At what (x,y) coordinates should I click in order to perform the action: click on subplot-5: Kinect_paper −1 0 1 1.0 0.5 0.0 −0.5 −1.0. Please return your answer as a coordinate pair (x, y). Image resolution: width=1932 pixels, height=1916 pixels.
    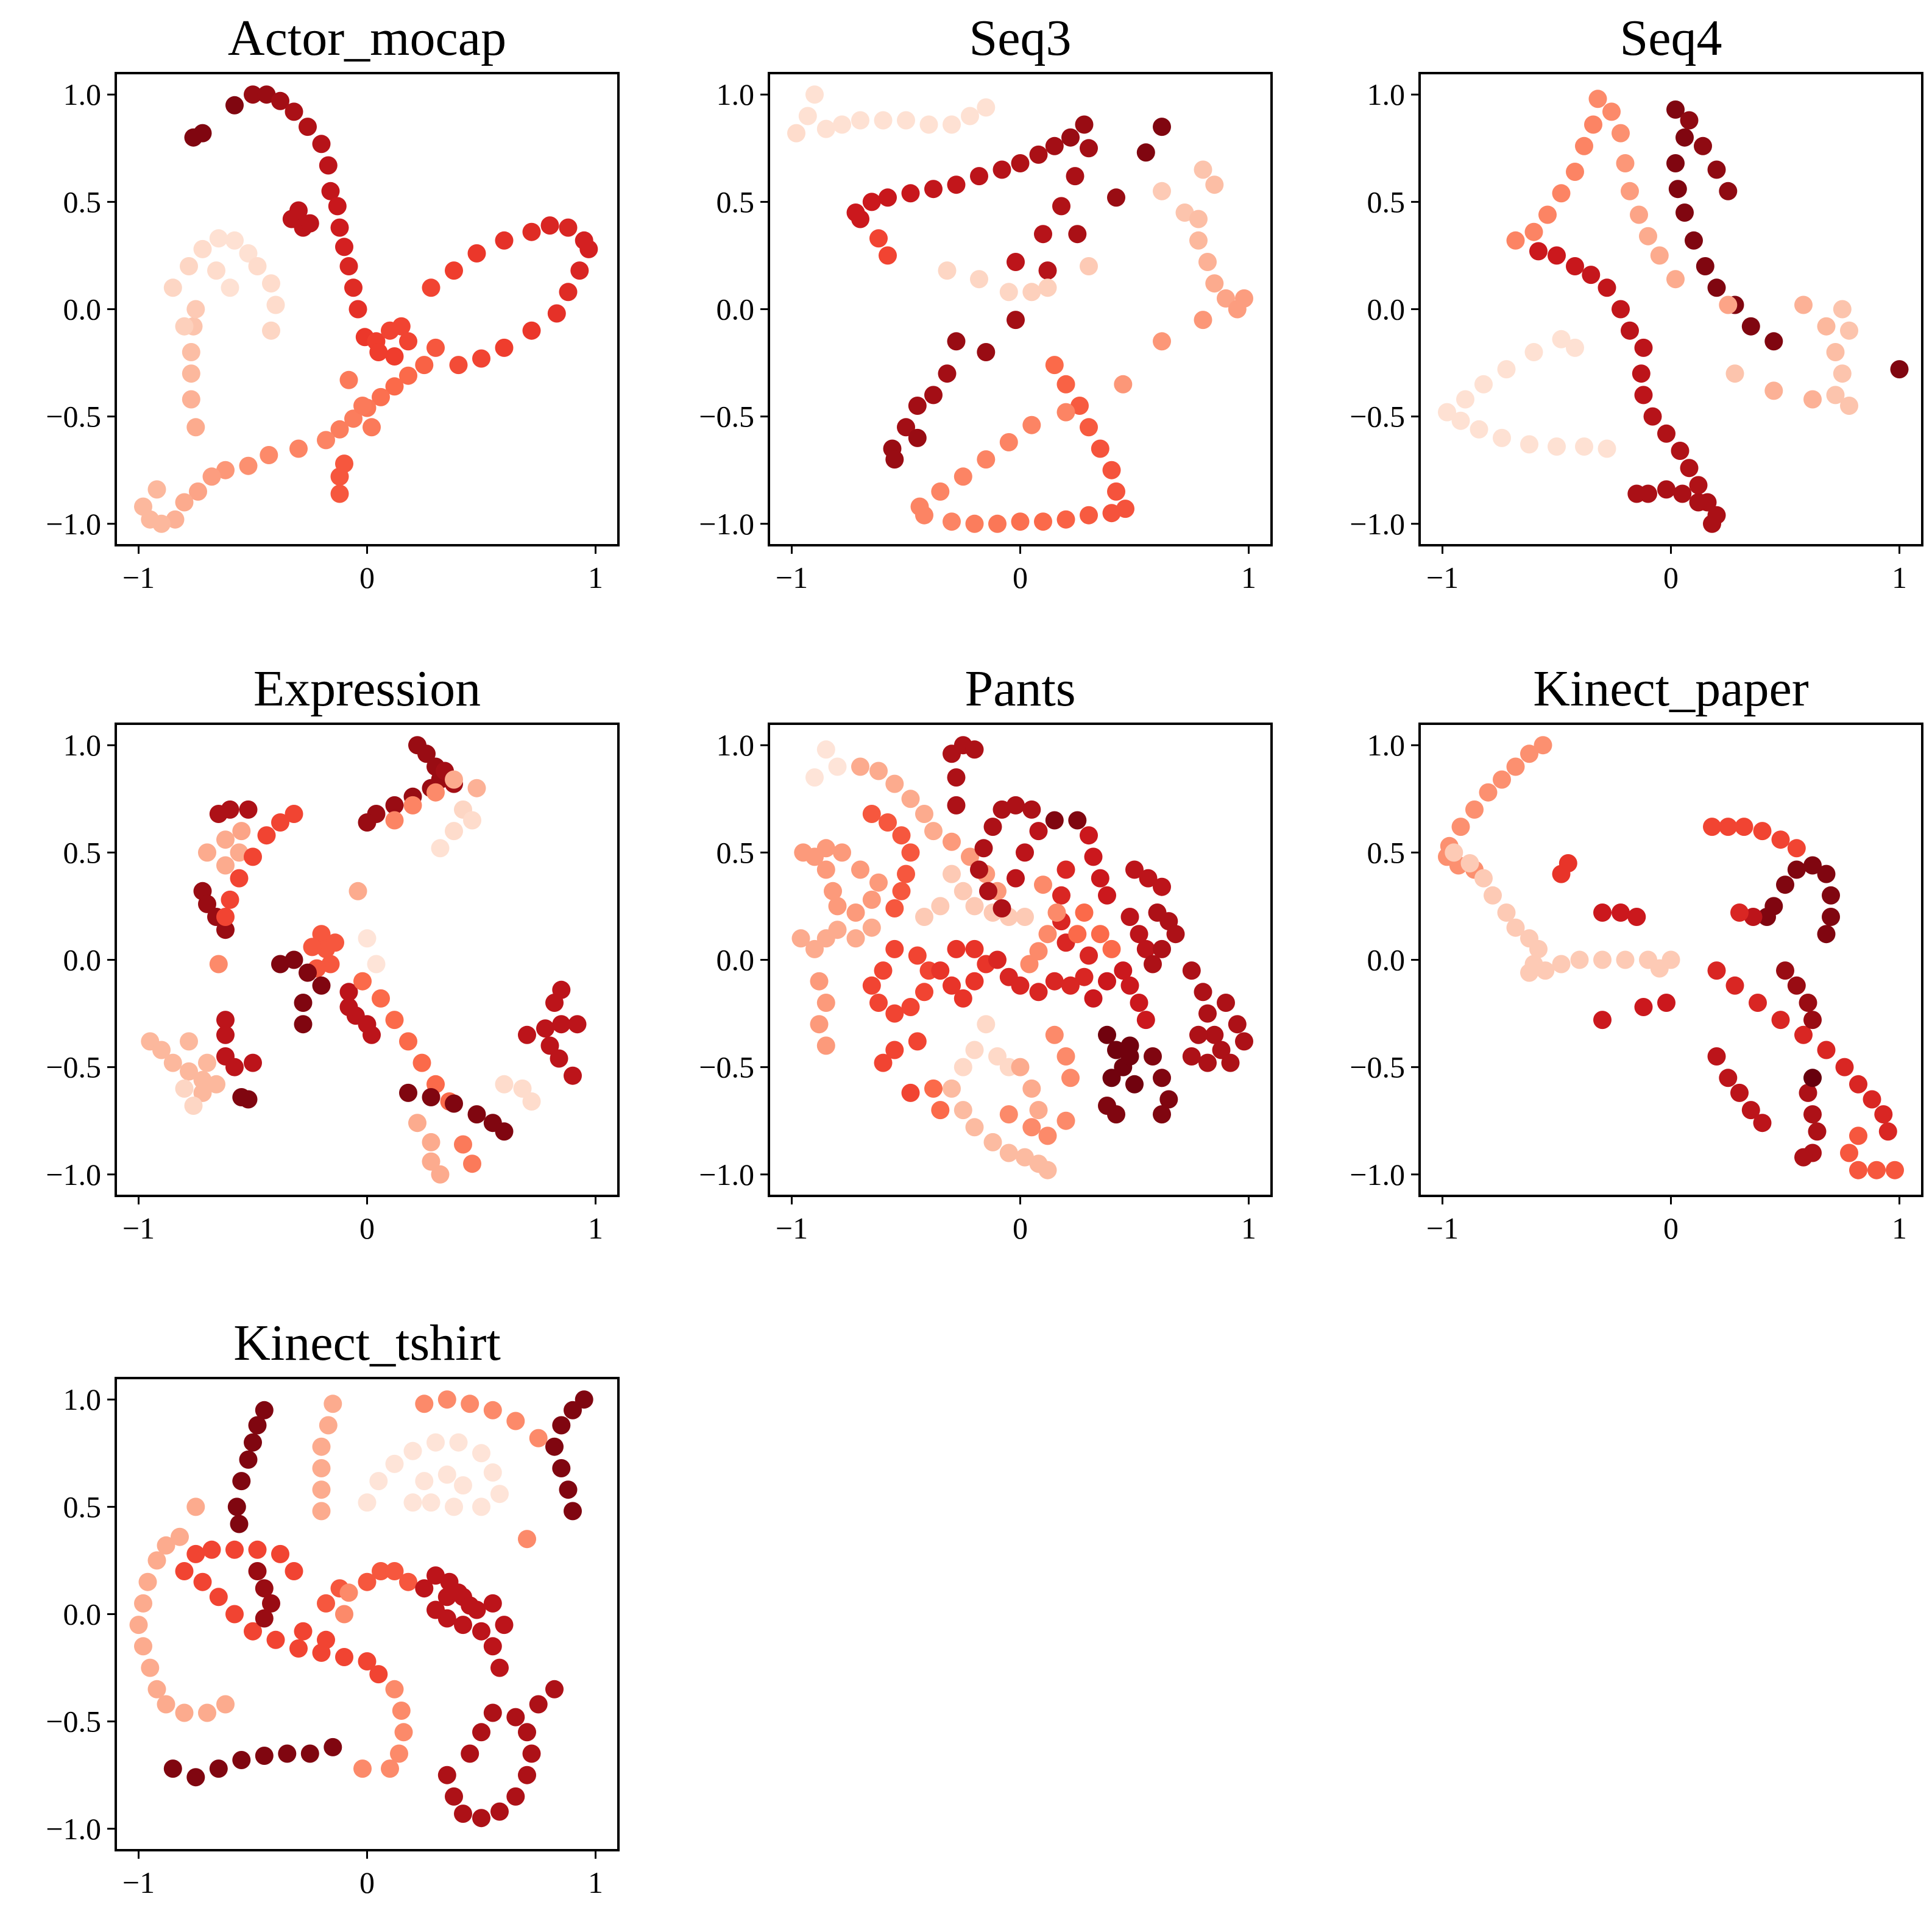
    Looking at the image, I should click on (1636, 952).